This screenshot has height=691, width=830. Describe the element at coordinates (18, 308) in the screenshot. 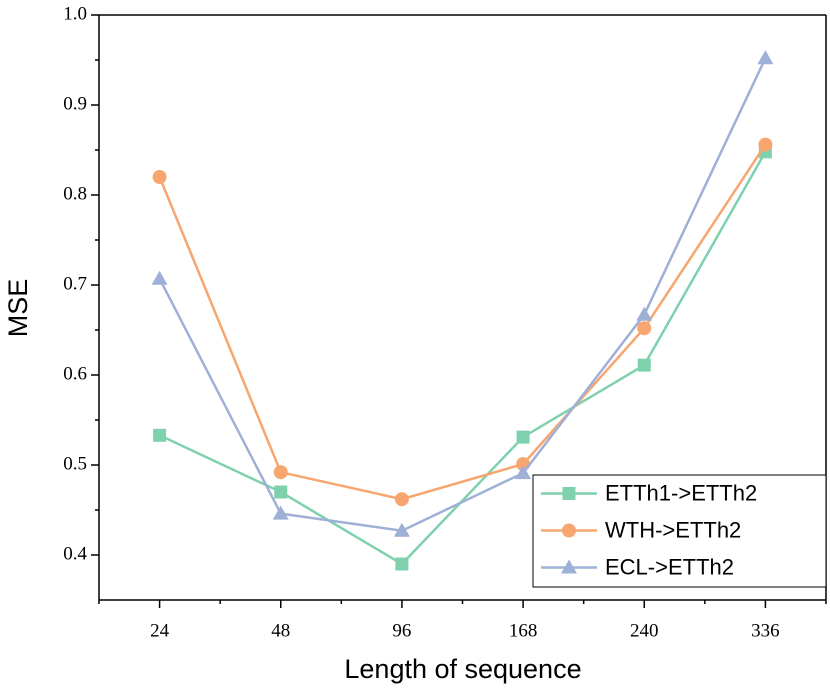

I see `y-axis-label: MSE` at that location.